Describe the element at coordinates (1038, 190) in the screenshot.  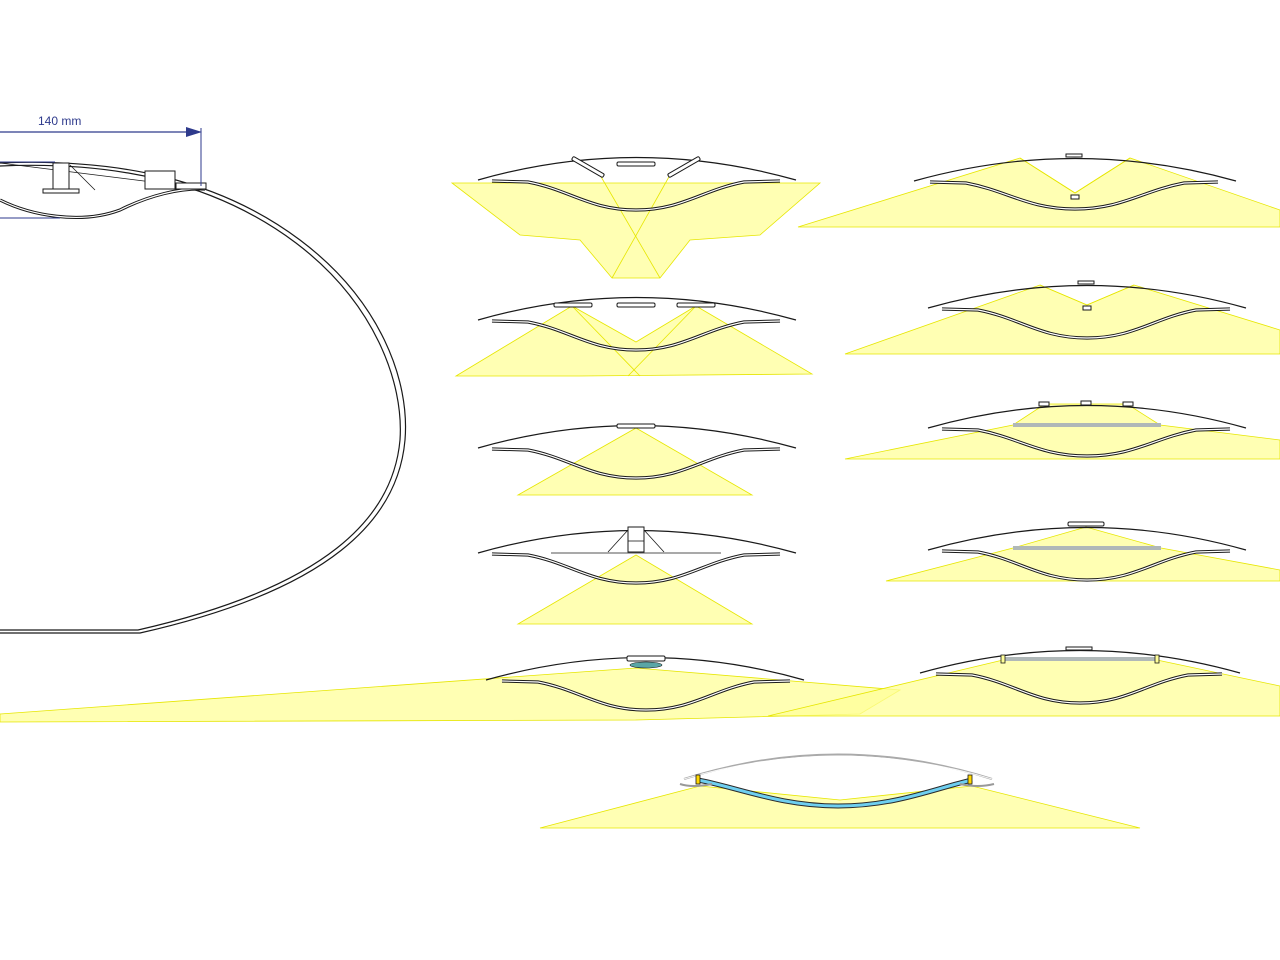
I see `section-center-down-emitter-wide` at that location.